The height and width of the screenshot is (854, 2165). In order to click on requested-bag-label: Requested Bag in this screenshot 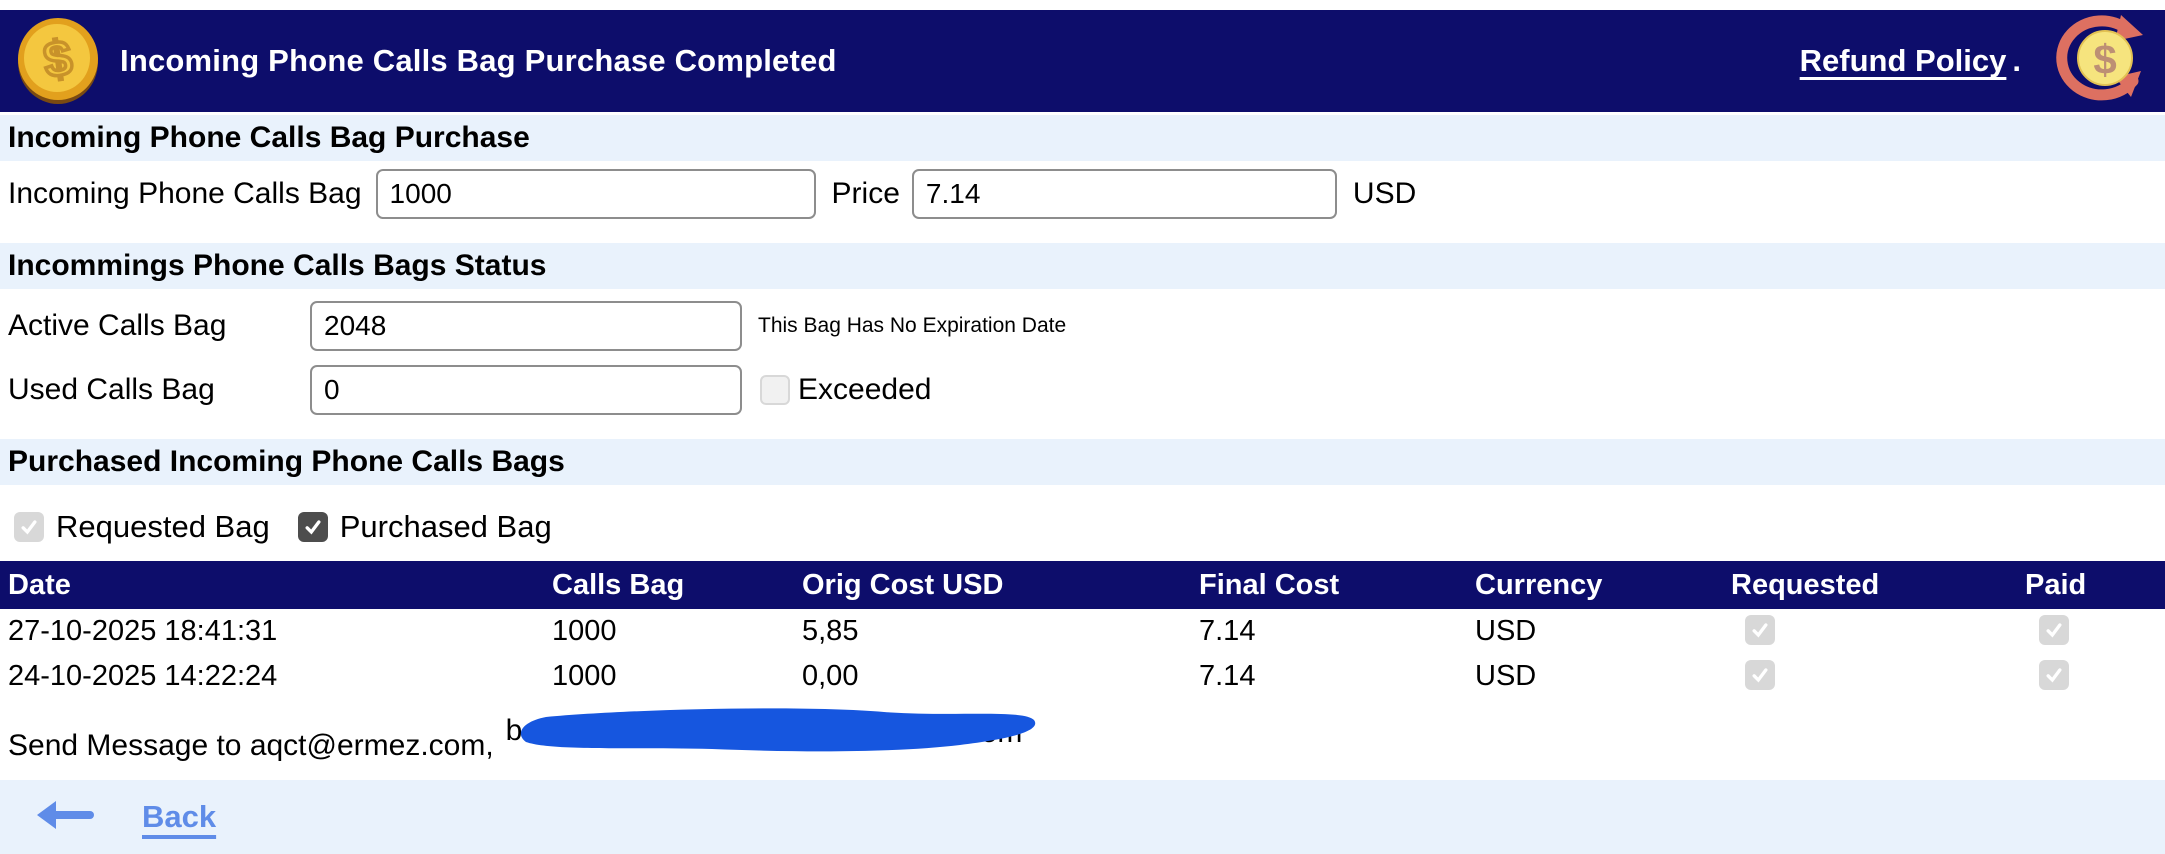, I will do `click(163, 526)`.